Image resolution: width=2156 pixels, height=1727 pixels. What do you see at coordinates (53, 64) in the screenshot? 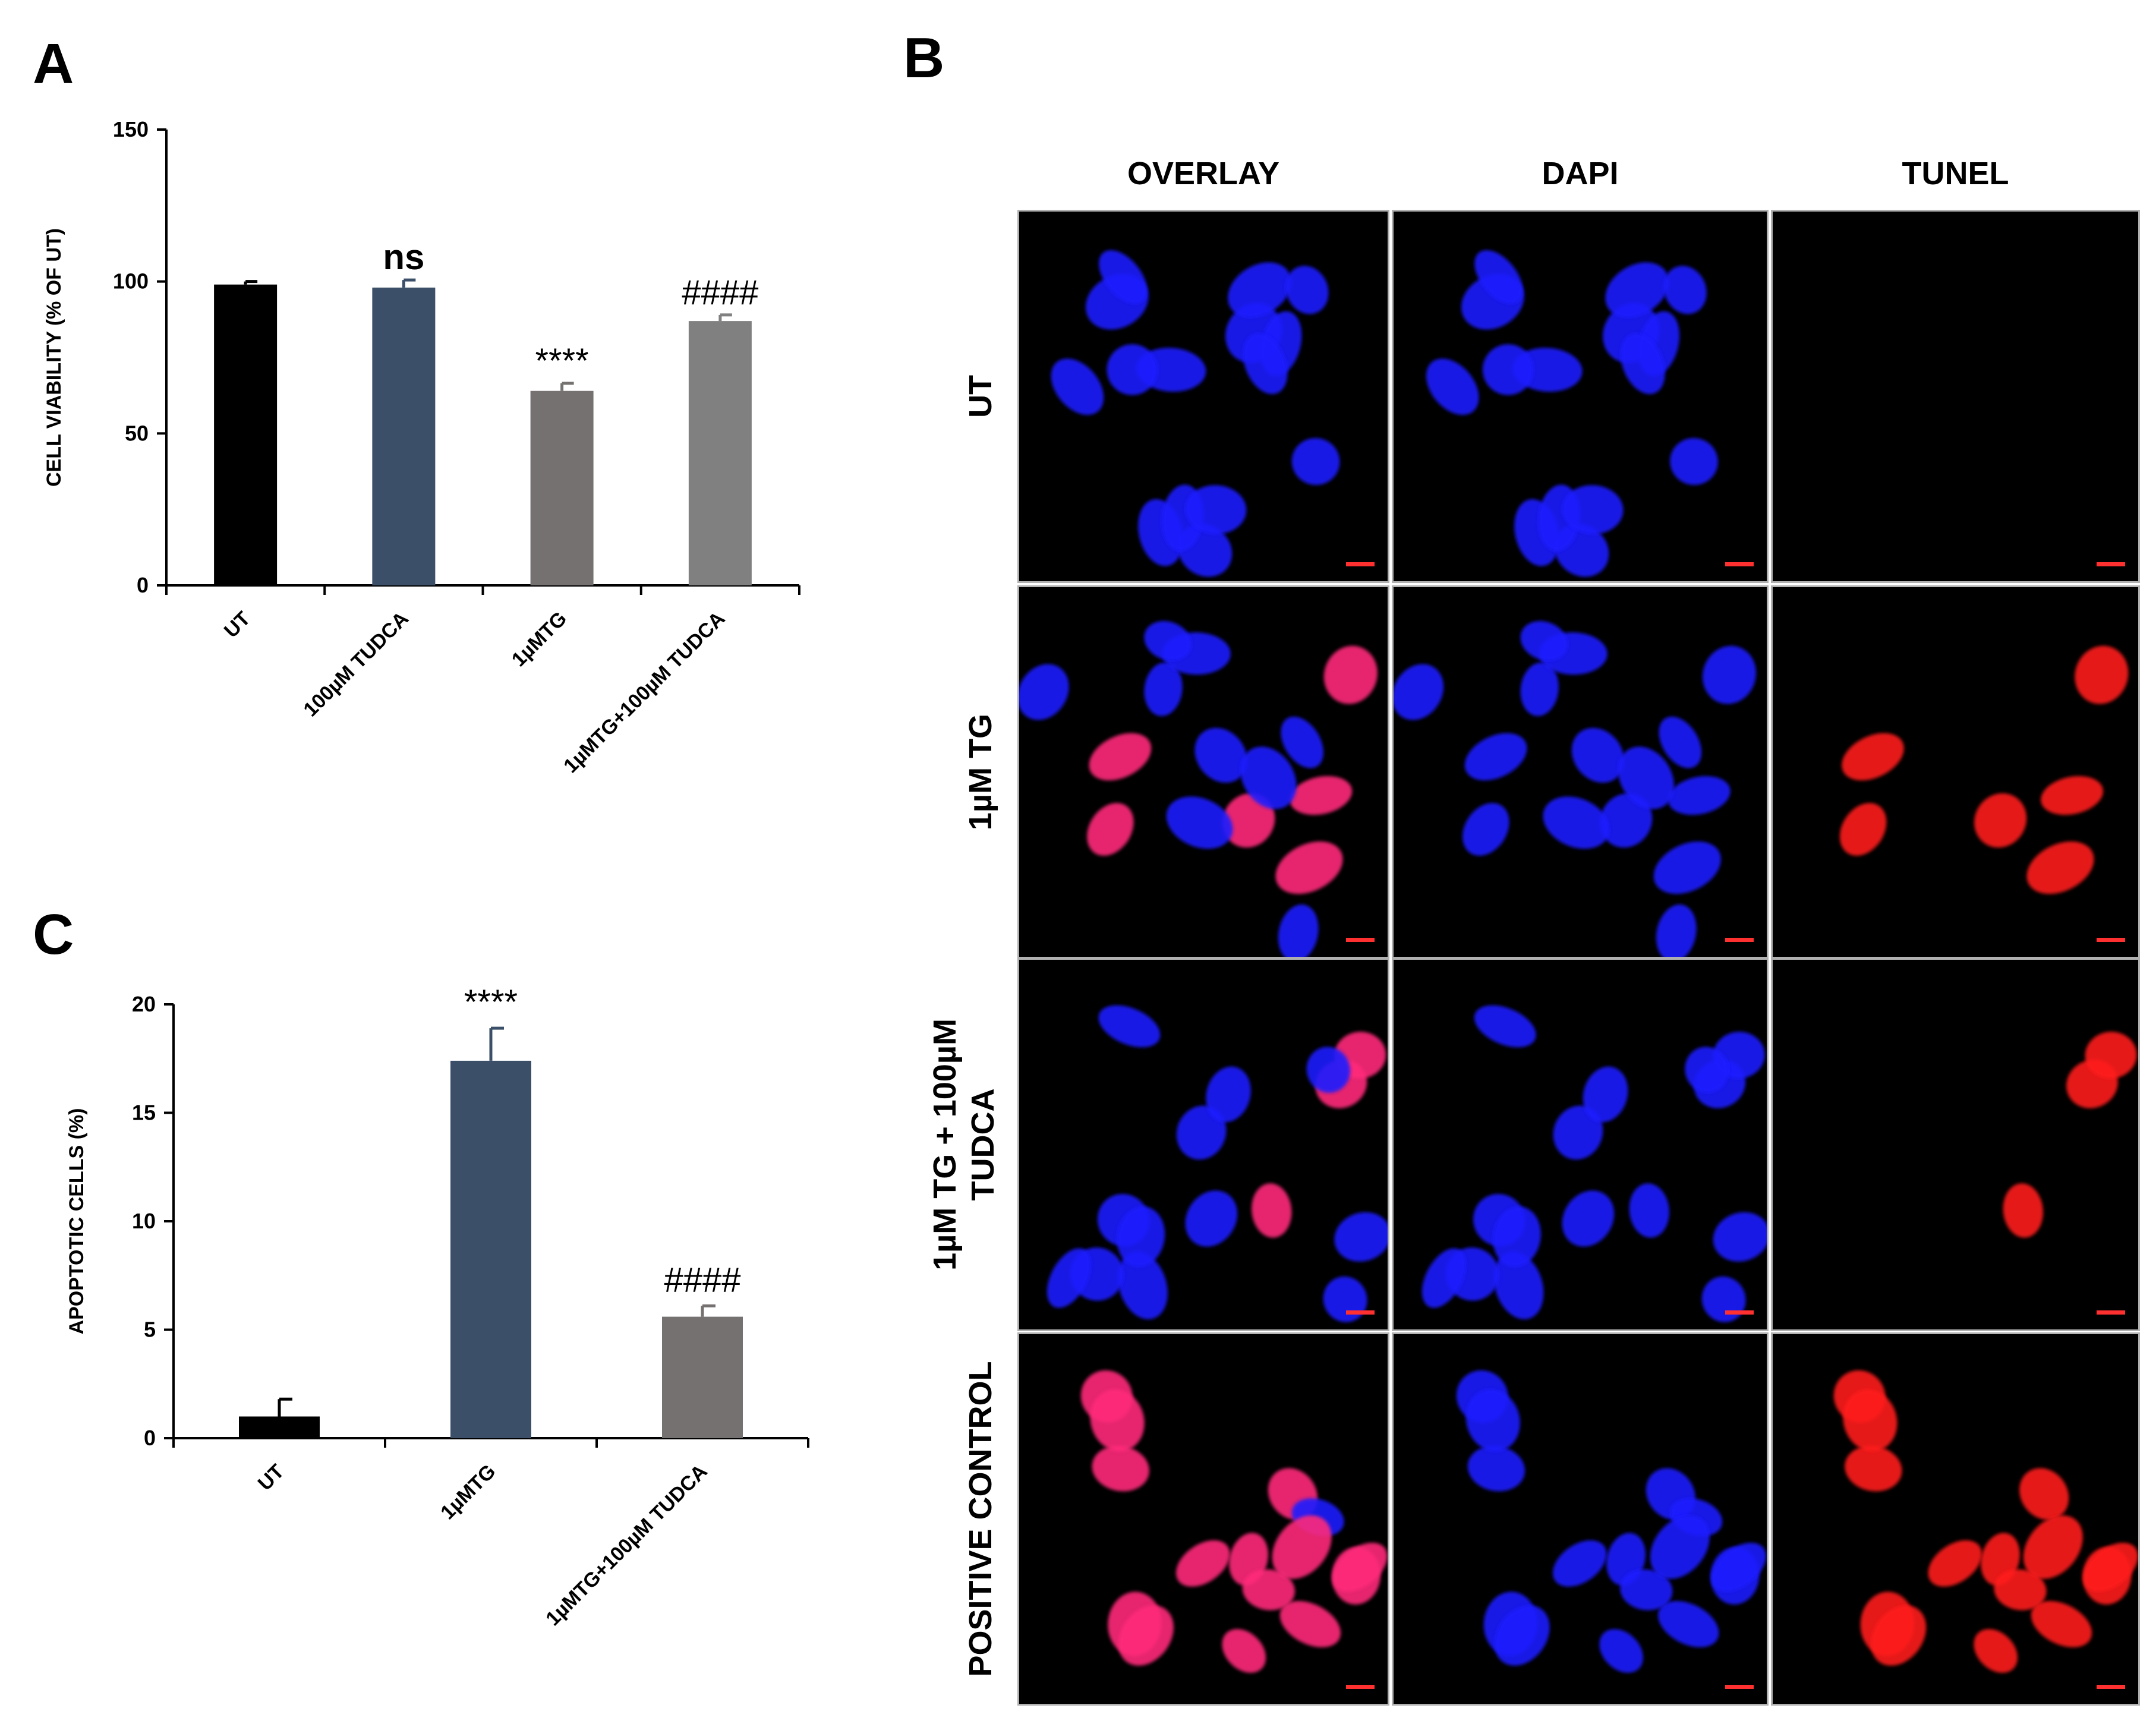
I see `panel-letter-a: A` at bounding box center [53, 64].